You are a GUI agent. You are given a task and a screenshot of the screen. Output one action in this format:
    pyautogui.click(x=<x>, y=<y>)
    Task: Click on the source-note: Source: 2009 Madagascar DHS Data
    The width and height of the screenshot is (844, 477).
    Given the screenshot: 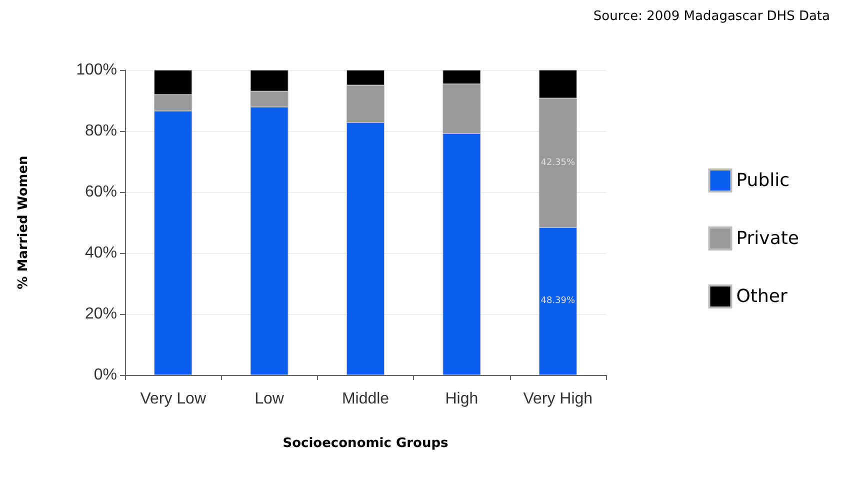 What is the action you would take?
    pyautogui.click(x=711, y=16)
    